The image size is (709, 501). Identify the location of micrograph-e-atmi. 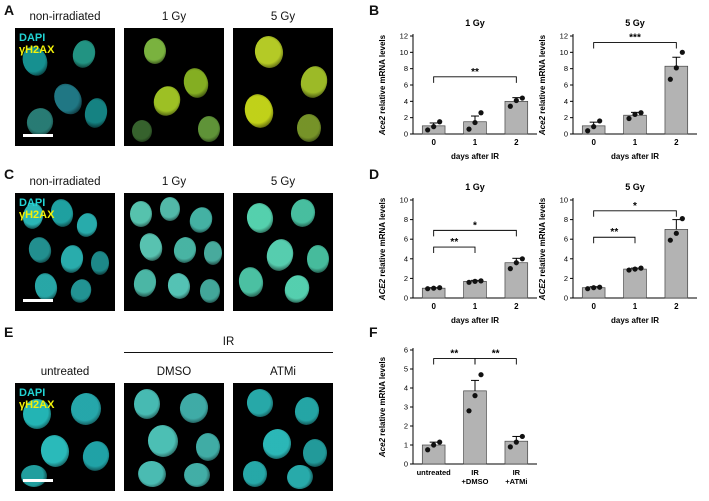
(283, 437).